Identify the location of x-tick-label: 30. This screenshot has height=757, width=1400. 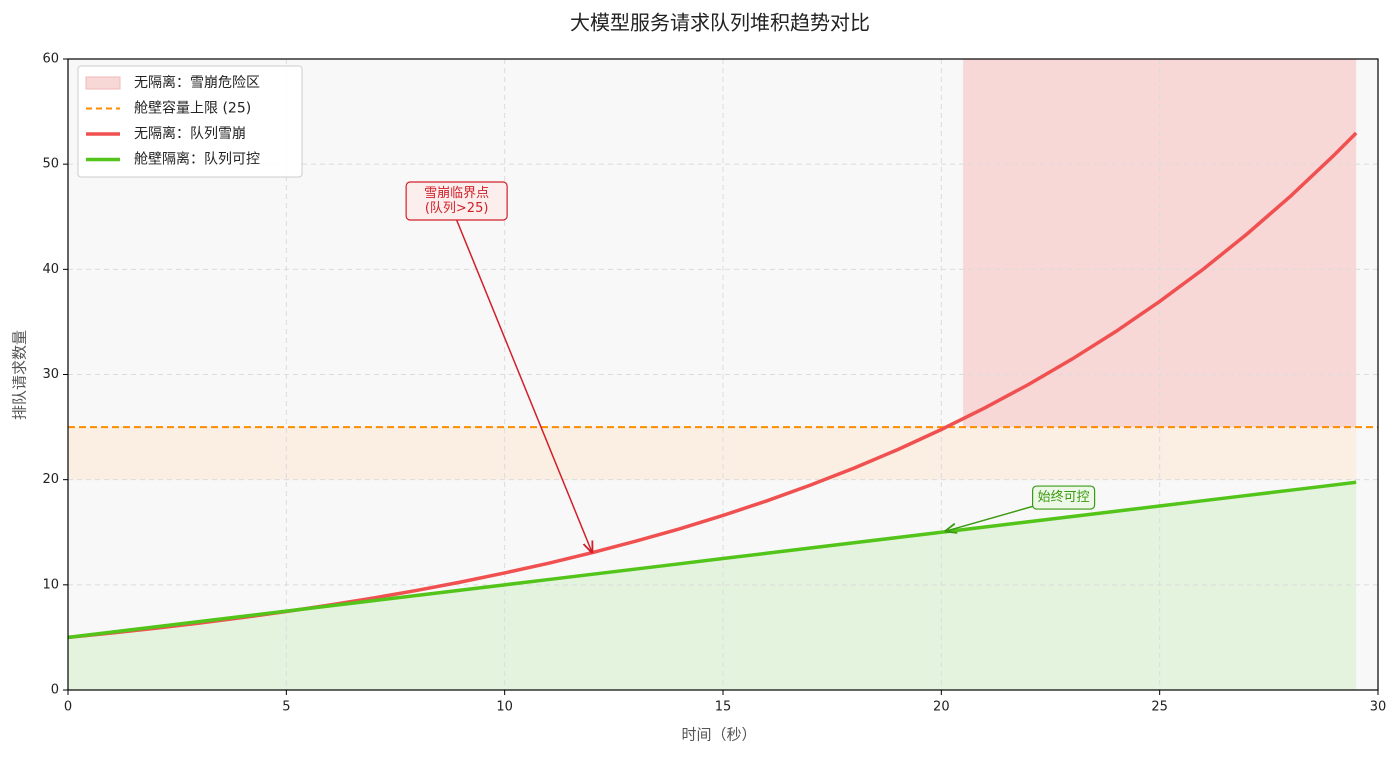
(1378, 707).